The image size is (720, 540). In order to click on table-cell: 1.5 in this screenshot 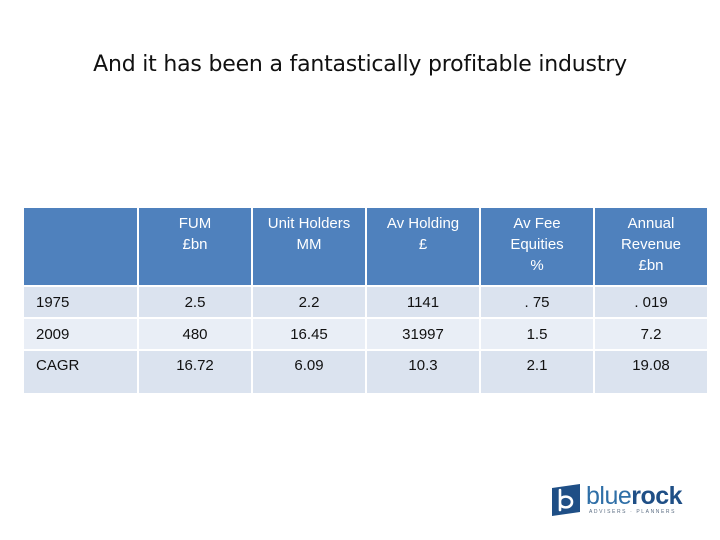, I will do `click(537, 334)`.